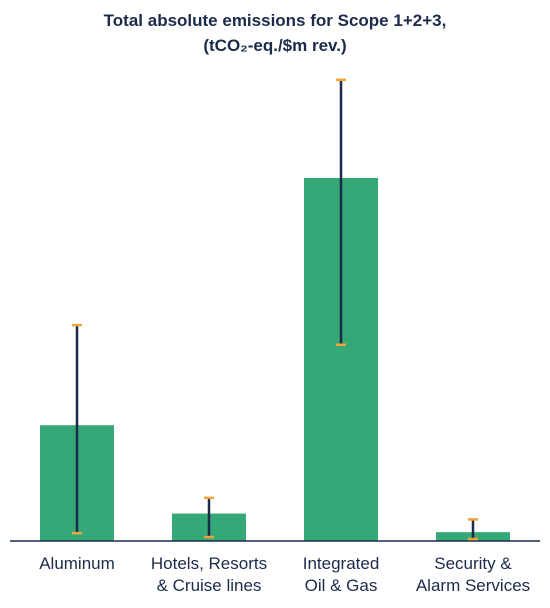 Image resolution: width=550 pixels, height=608 pixels. I want to click on category-label-2: Integrated Oil & Gas, so click(341, 574).